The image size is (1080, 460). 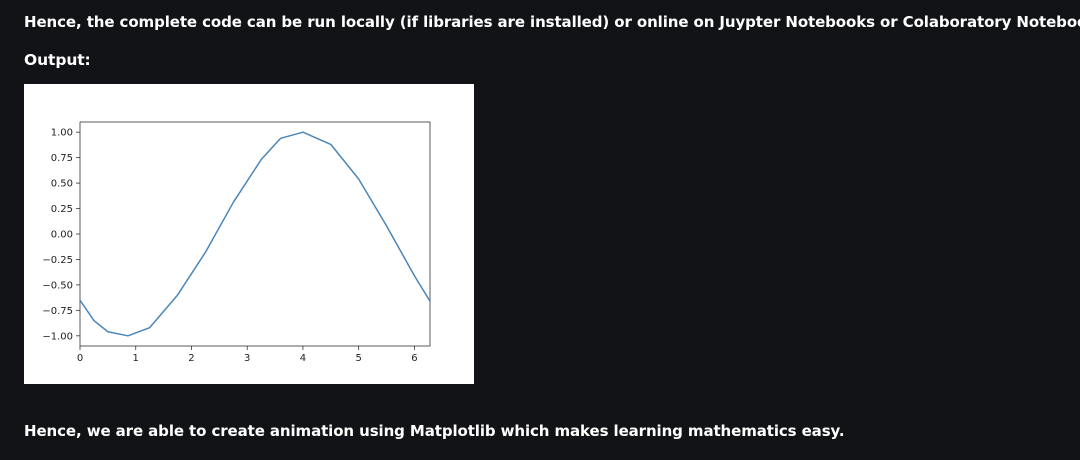 What do you see at coordinates (62, 133) in the screenshot?
I see `y-tick-label: 1.00` at bounding box center [62, 133].